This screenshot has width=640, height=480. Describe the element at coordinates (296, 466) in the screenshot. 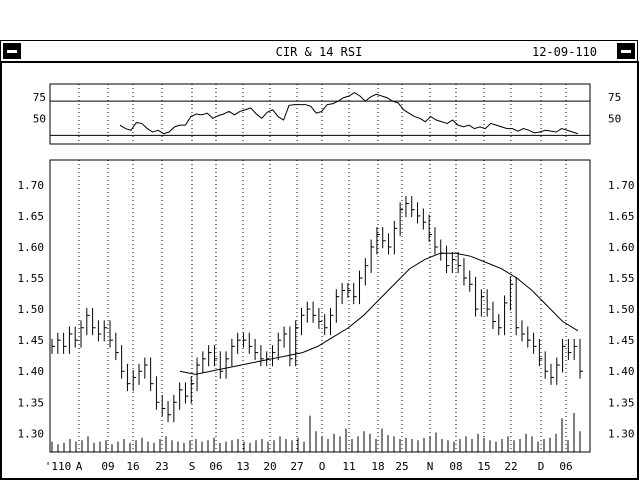

I see `x-tick-label: 27` at that location.